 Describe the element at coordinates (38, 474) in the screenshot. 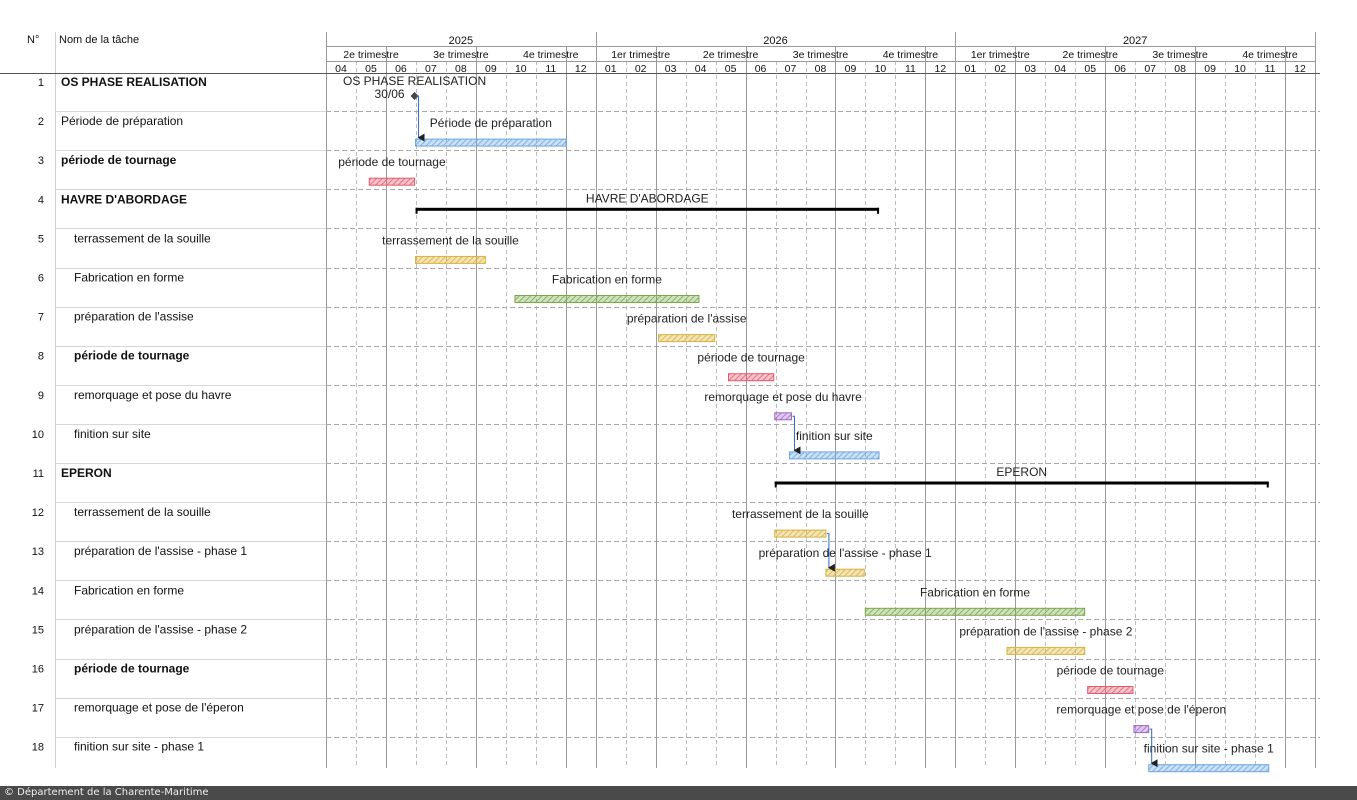

I see `task-id: 11` at that location.